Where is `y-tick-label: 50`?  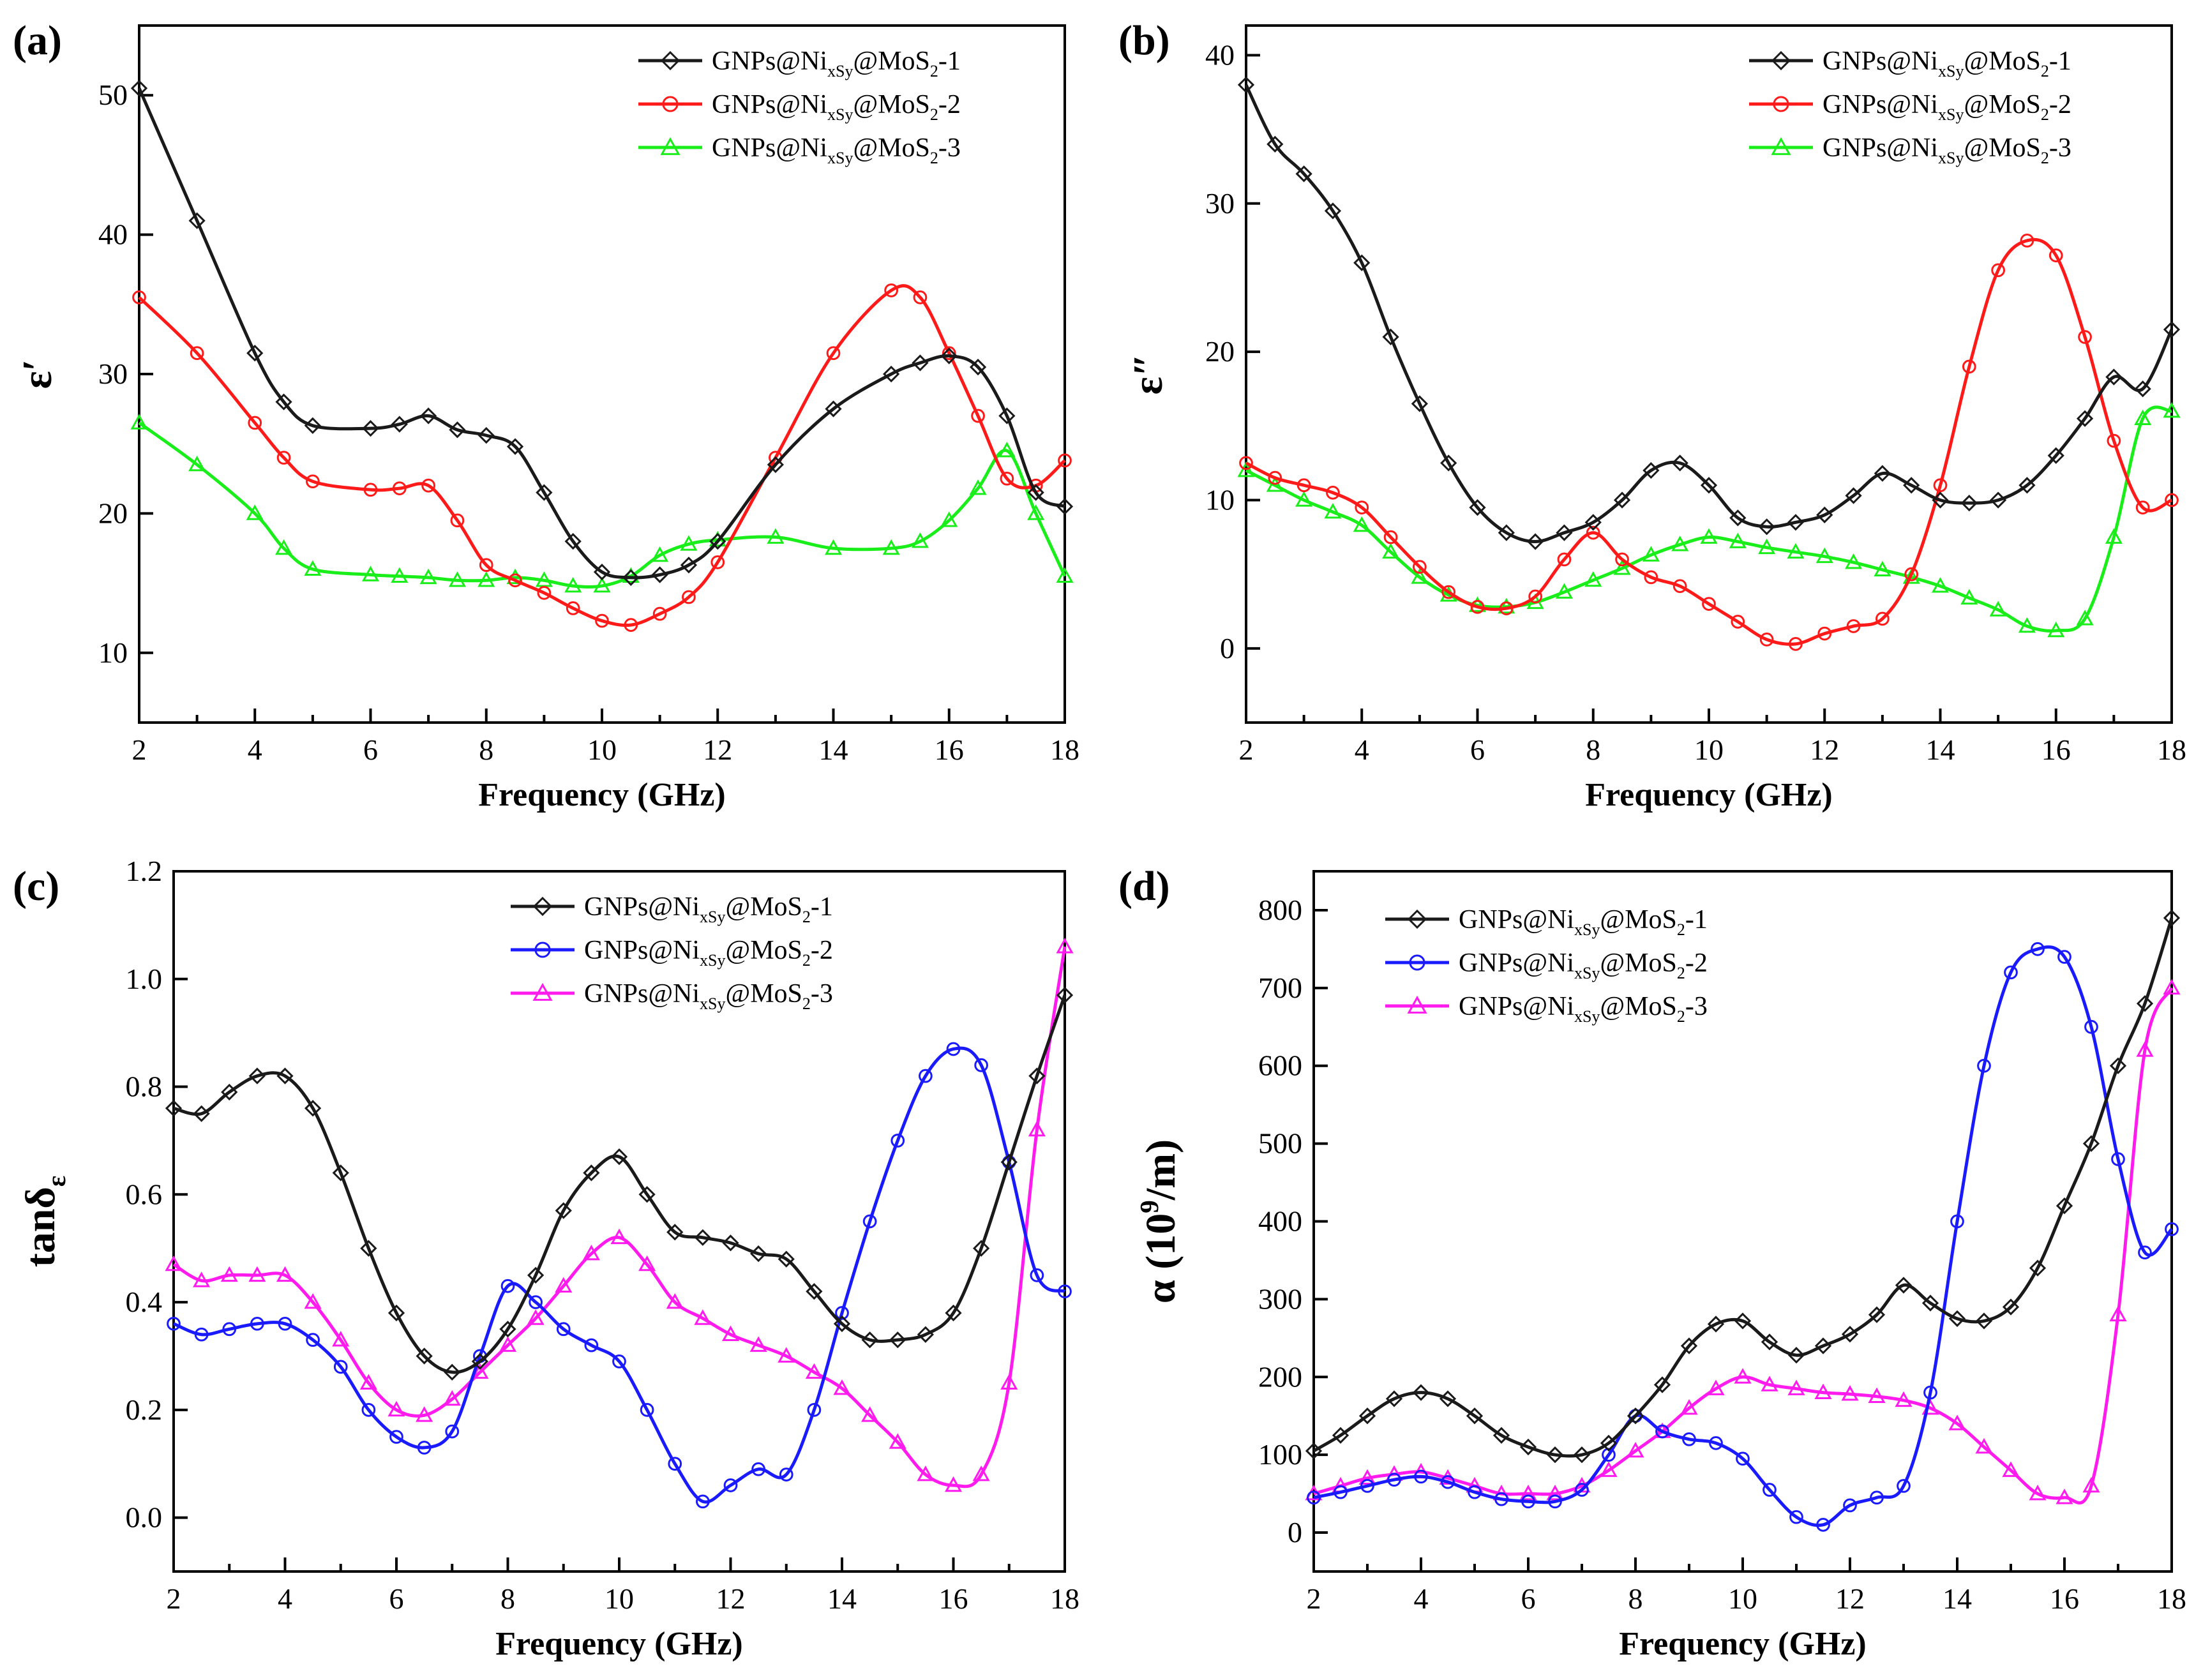
y-tick-label: 50 is located at coordinates (113, 95).